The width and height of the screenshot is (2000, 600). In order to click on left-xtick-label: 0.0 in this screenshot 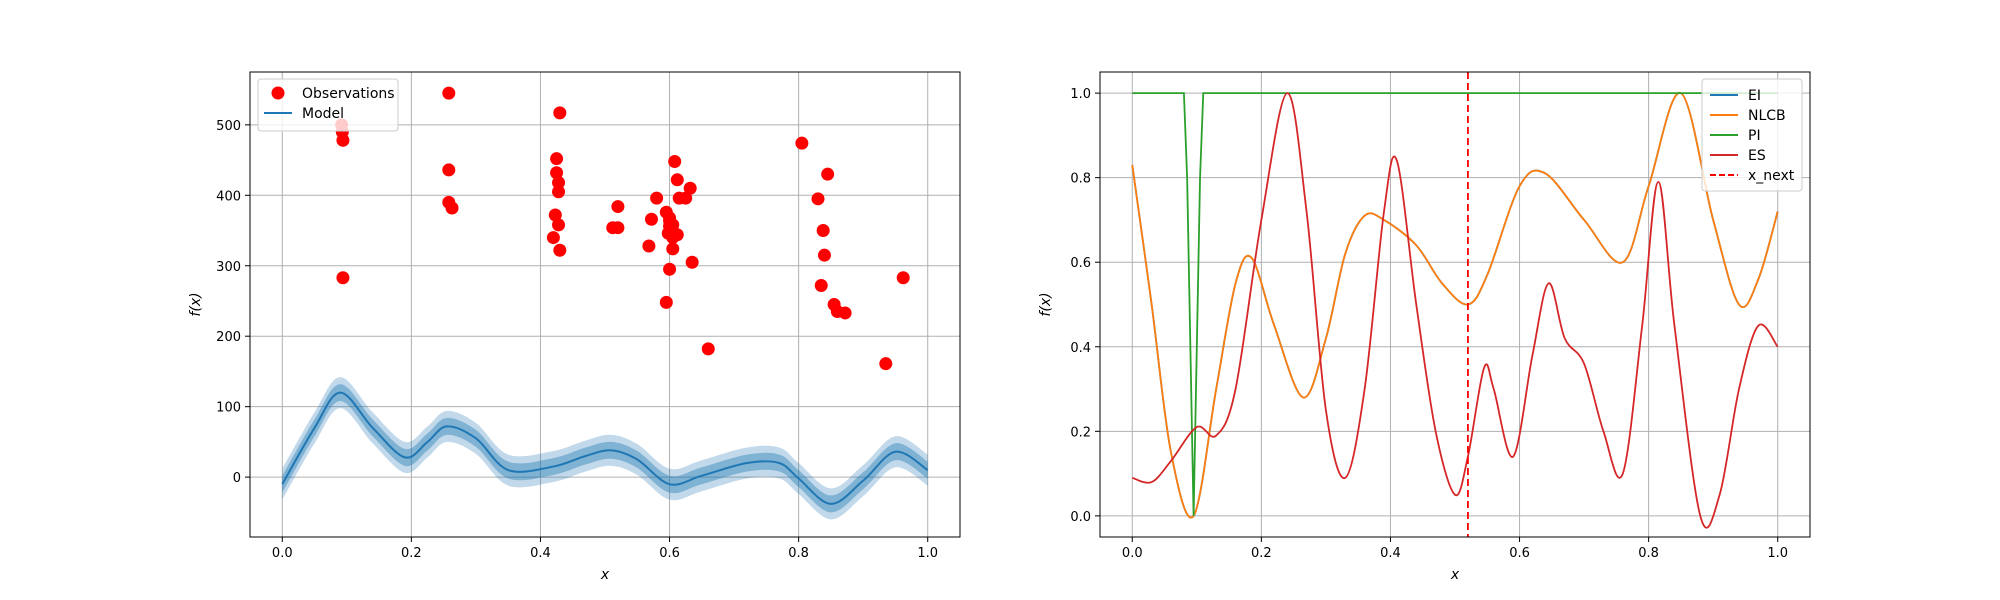, I will do `click(282, 553)`.